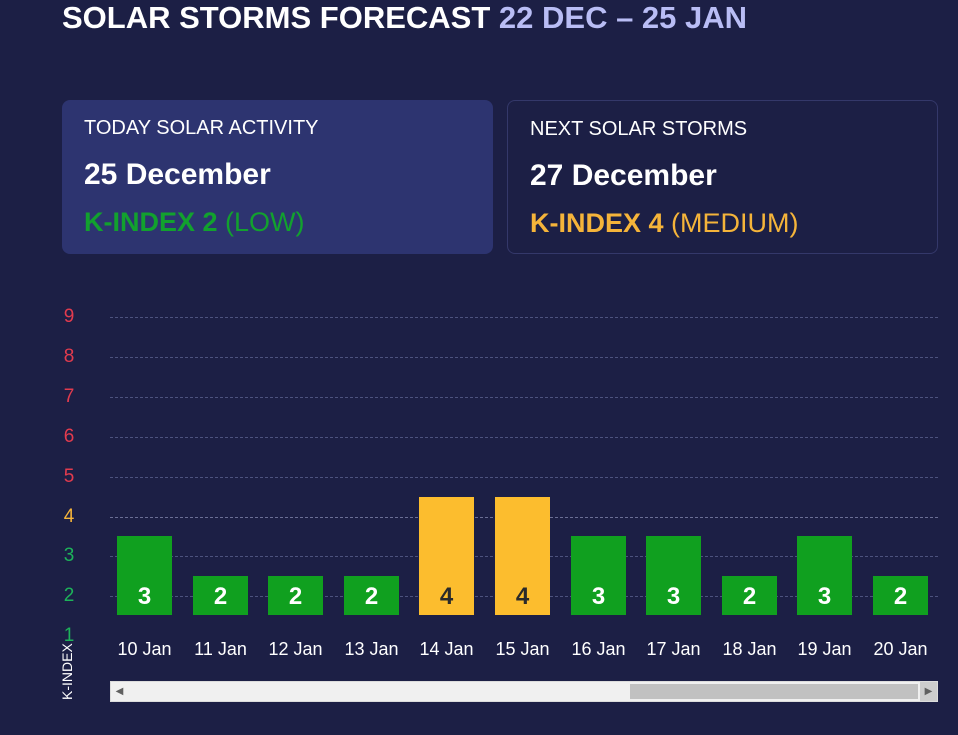  Describe the element at coordinates (177, 174) in the screenshot. I see `today-date: 25 December` at that location.